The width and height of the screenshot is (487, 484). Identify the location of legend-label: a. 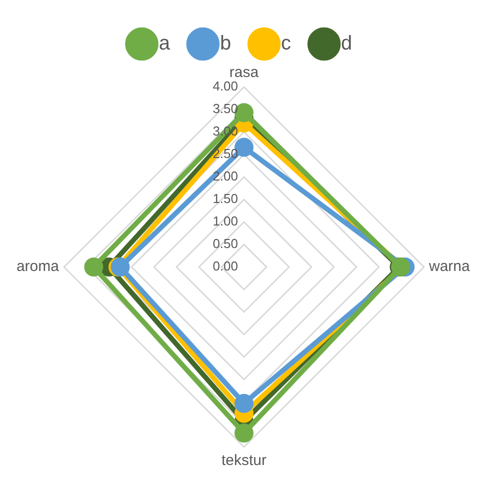
(164, 43).